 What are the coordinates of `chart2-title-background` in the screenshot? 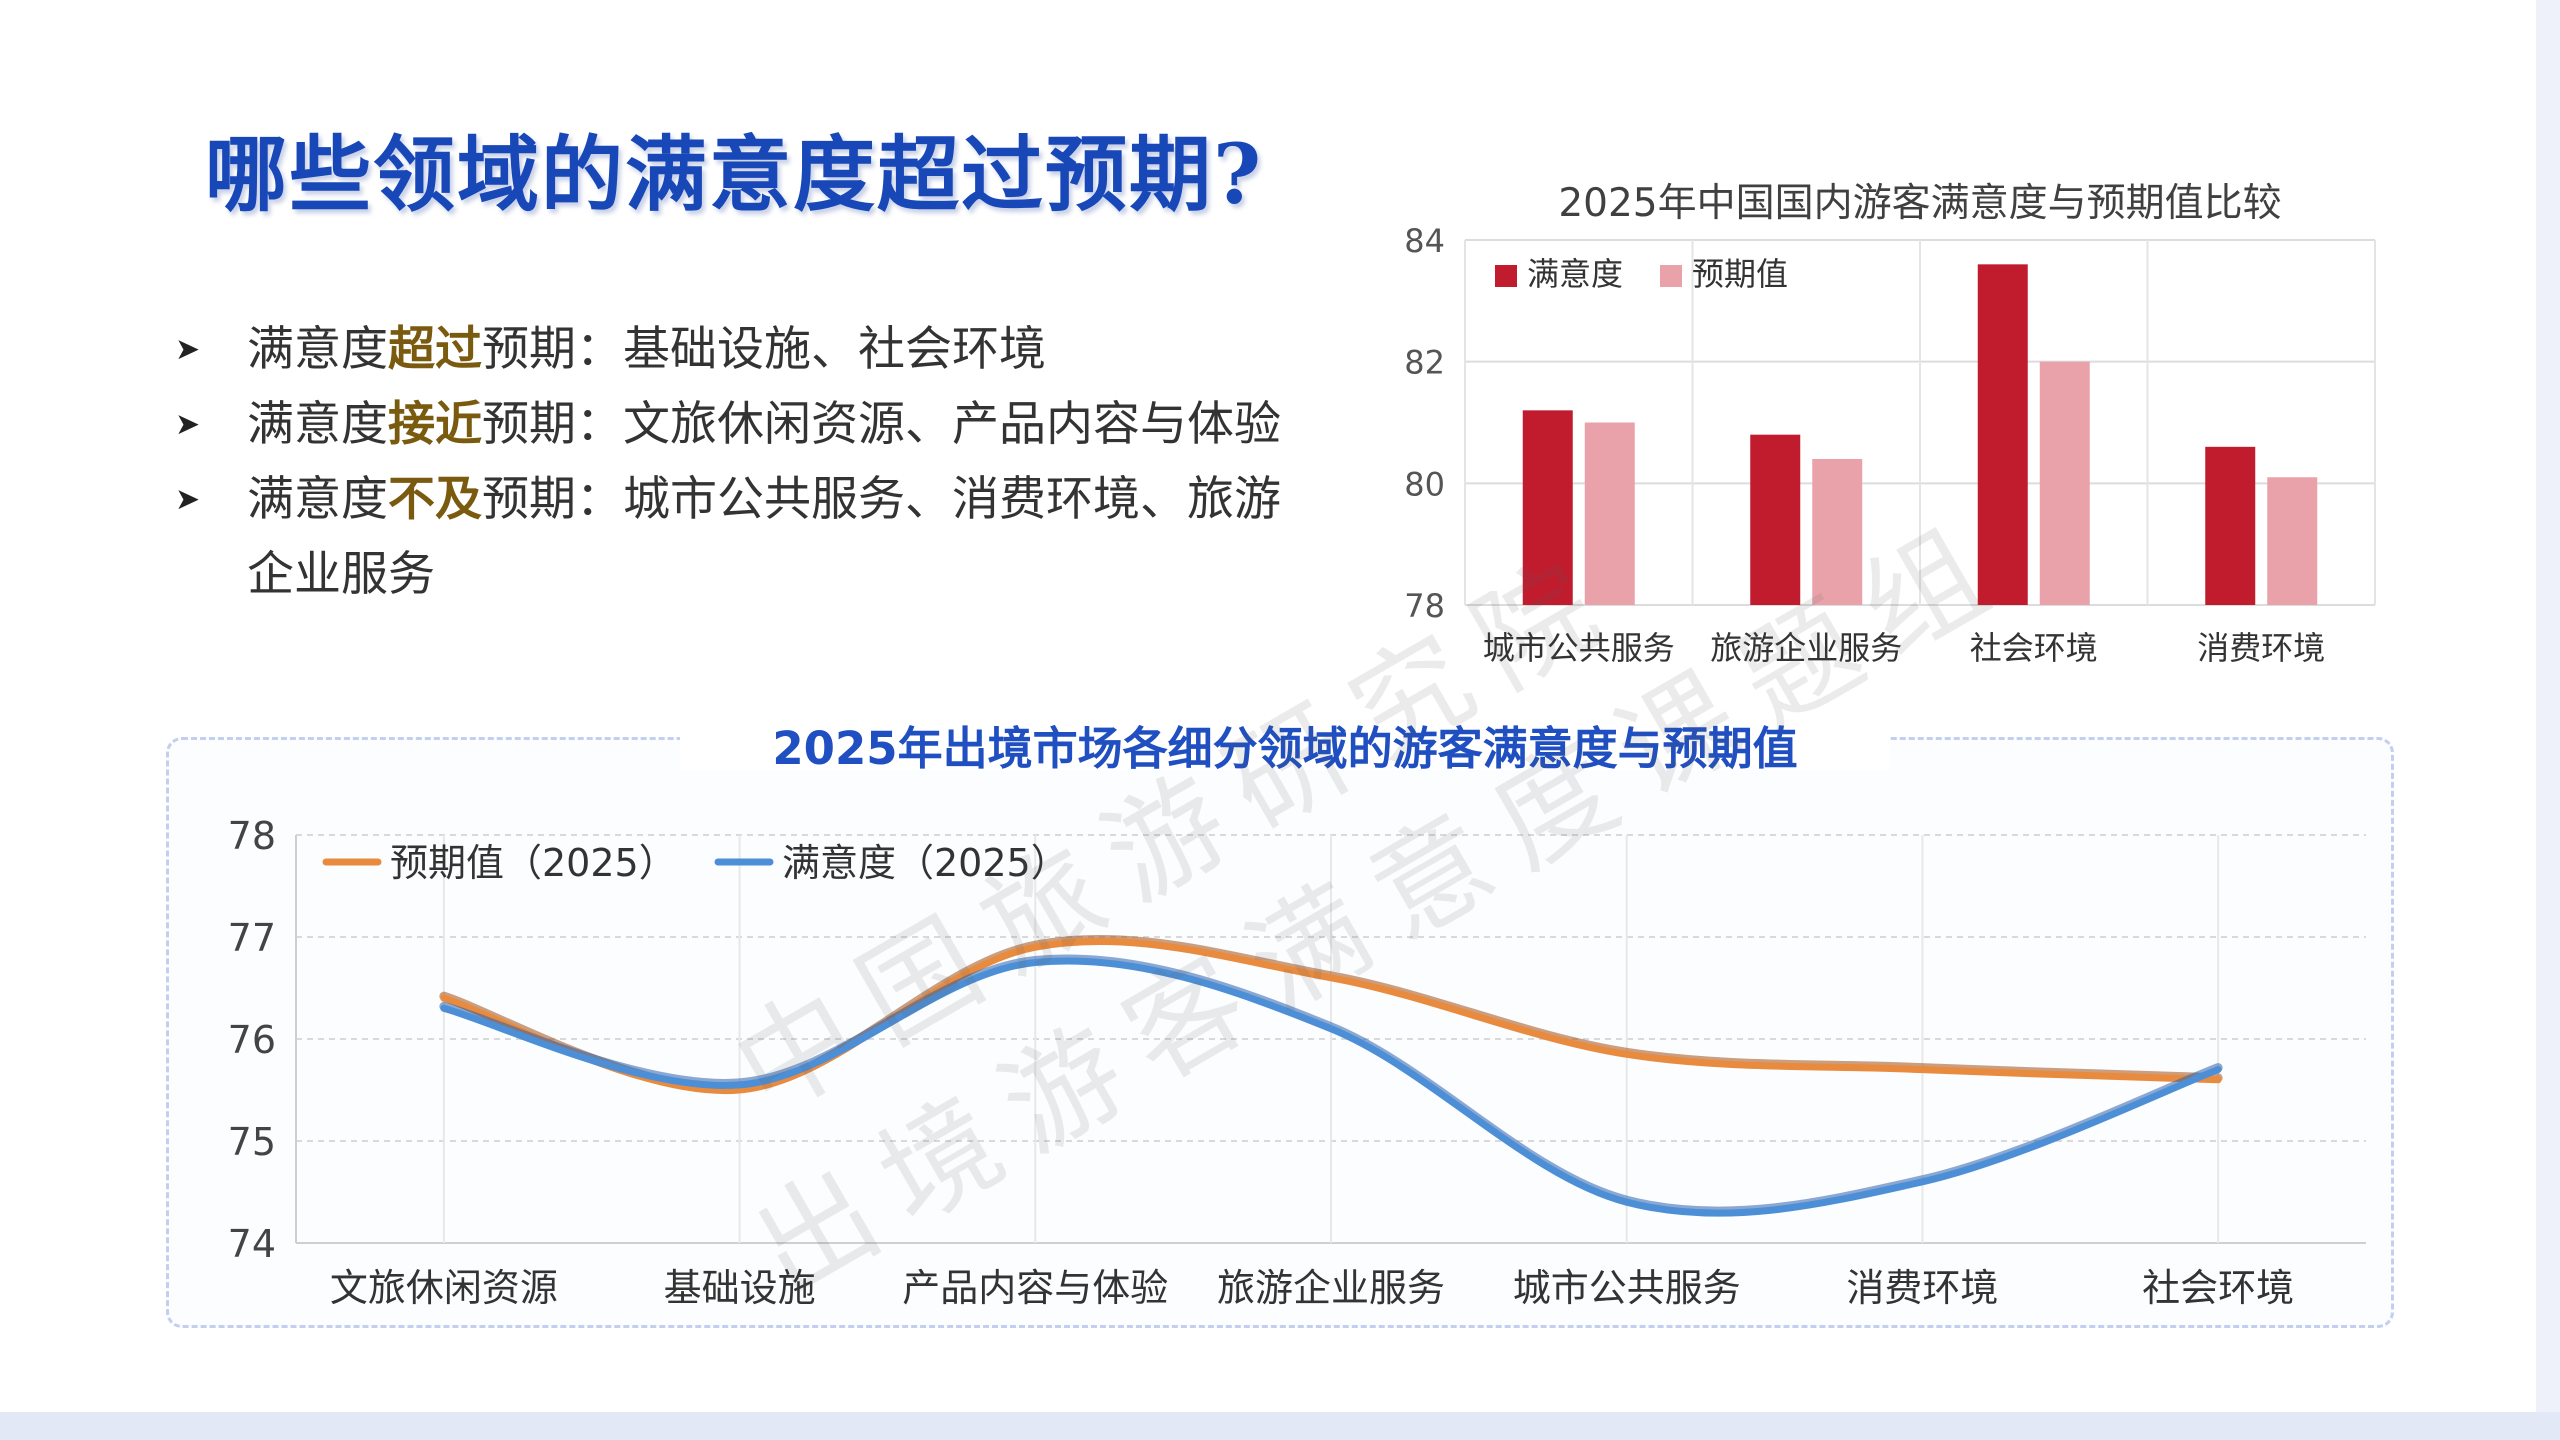 It's located at (1285, 740).